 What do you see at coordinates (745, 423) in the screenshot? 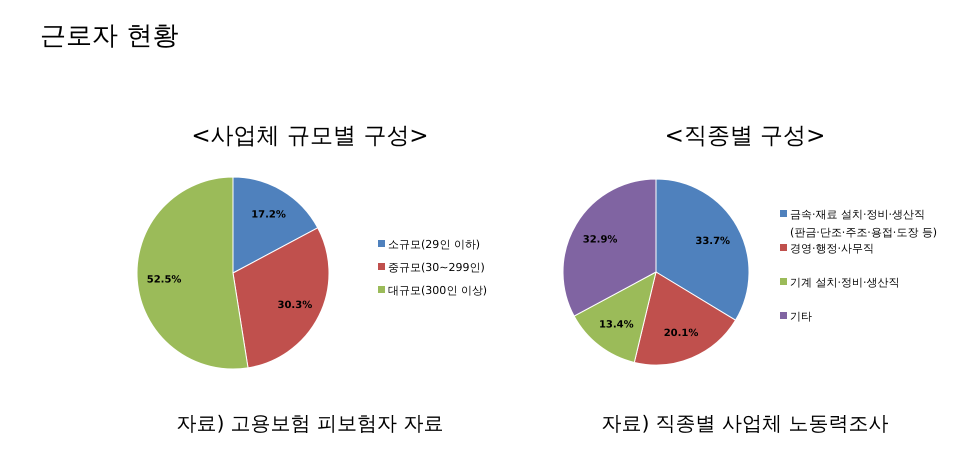
I see `text: 자료) 직종별 사업체 노동력조사` at bounding box center [745, 423].